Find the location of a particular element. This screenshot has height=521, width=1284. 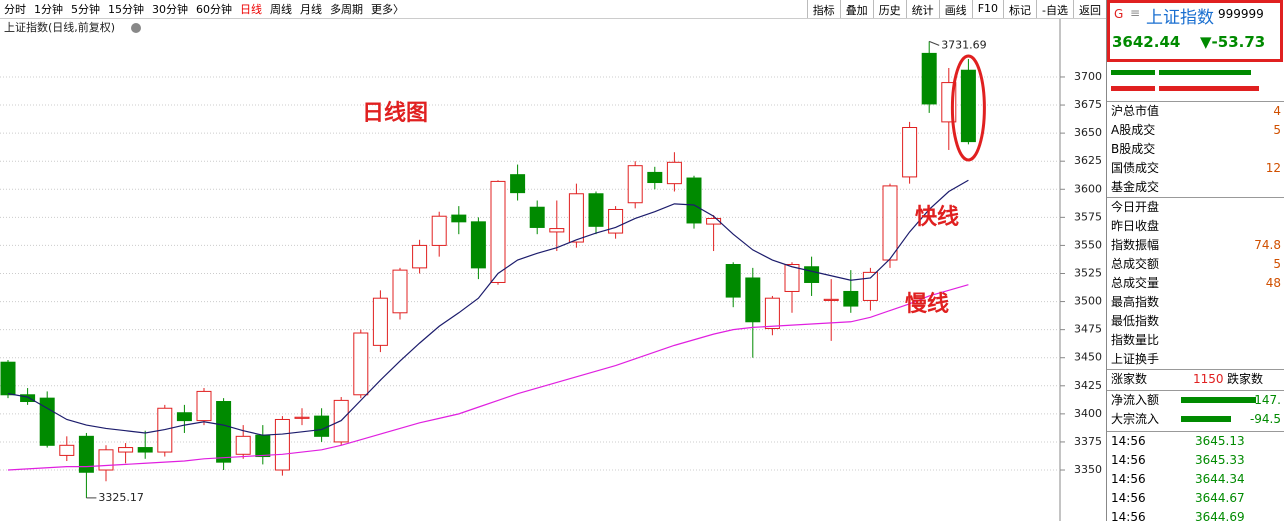

label: 大宗流入 is located at coordinates (1135, 419).